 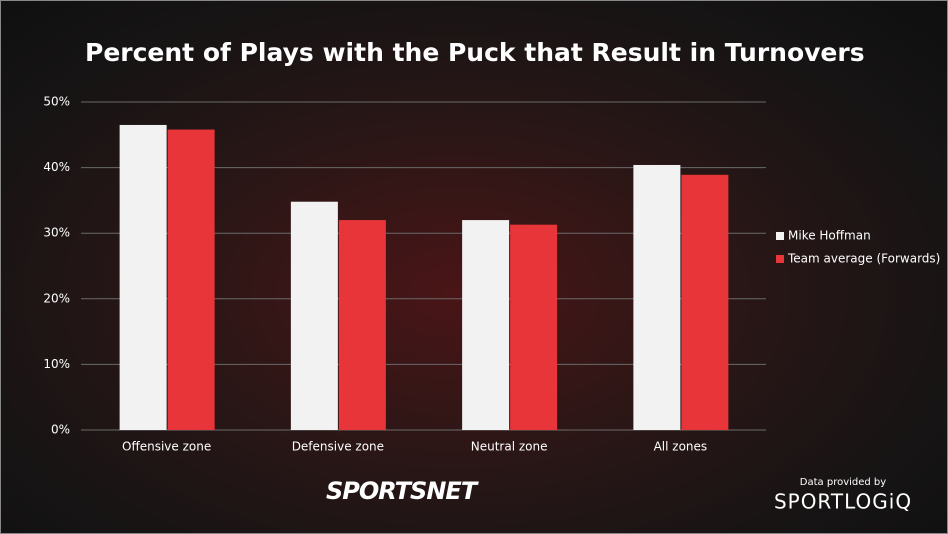 I want to click on x-tick-label: All zones, so click(x=681, y=447).